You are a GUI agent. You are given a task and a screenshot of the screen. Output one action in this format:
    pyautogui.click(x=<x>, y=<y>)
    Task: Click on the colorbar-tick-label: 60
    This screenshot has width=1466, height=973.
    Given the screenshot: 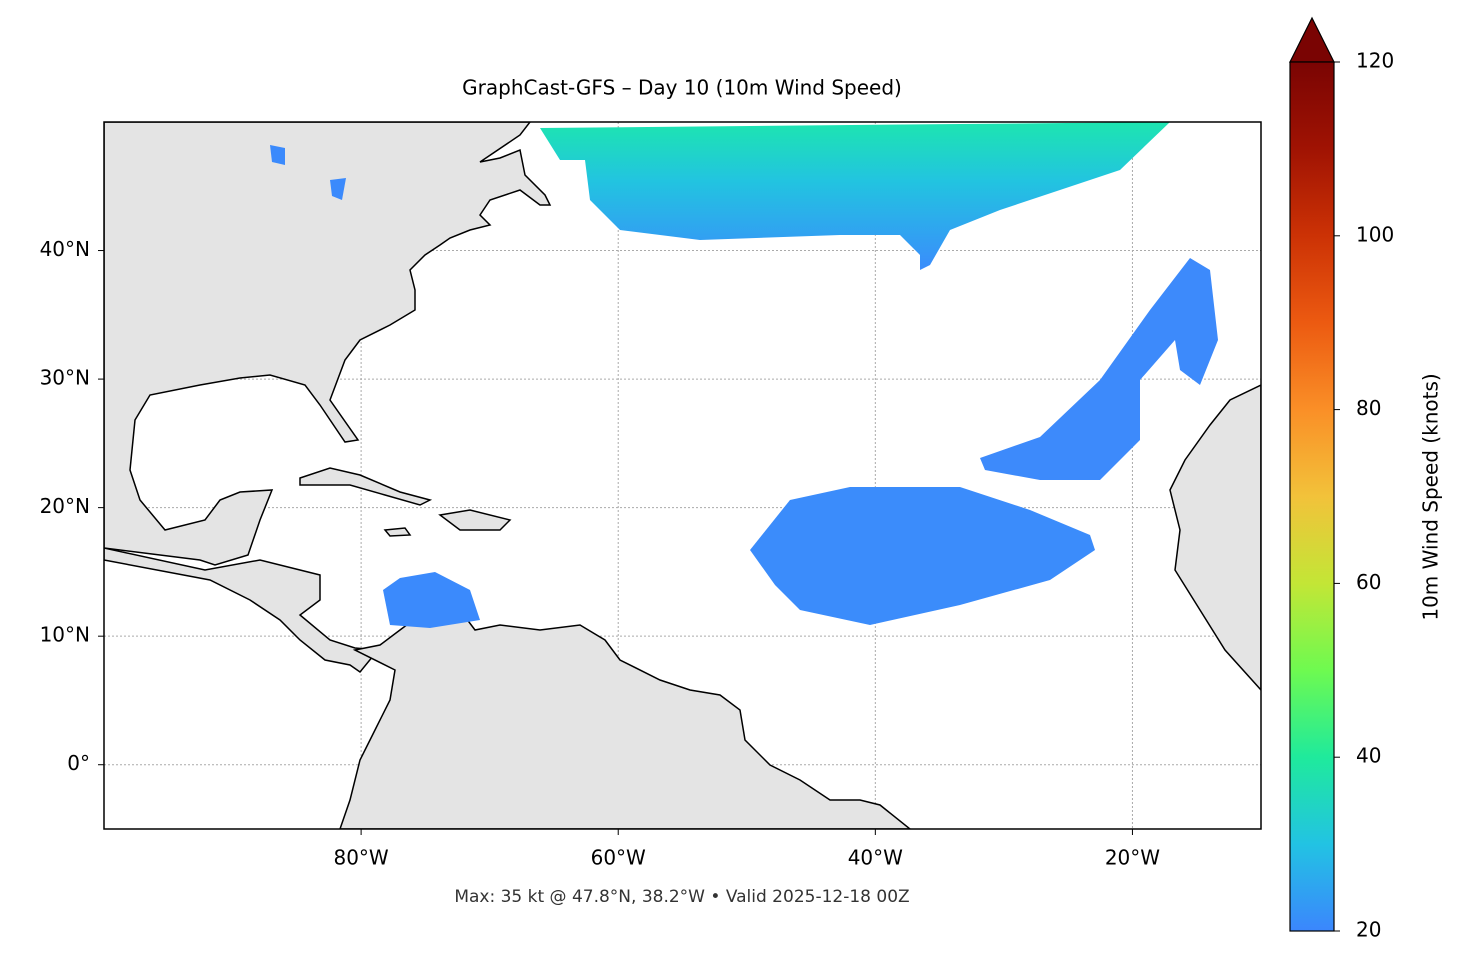 What is the action you would take?
    pyautogui.click(x=1368, y=582)
    